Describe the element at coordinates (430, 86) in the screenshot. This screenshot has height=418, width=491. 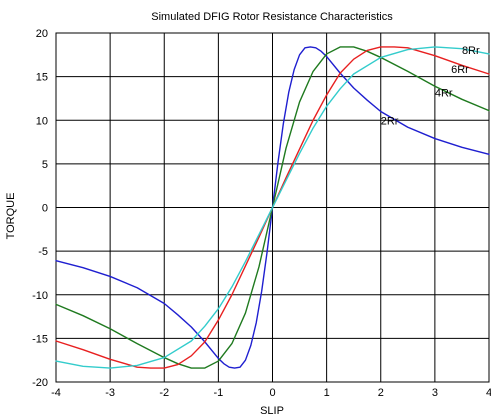
I see `annotation-layer: 2Rr 4Rr 6Rr 8Rr` at that location.